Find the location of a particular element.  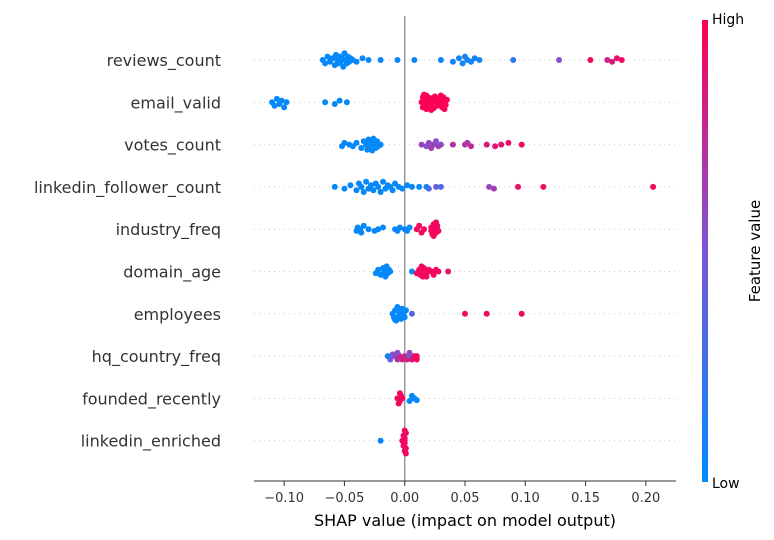

feature-label-linkedin-enriched: linkedin_enriched is located at coordinates (151, 442).